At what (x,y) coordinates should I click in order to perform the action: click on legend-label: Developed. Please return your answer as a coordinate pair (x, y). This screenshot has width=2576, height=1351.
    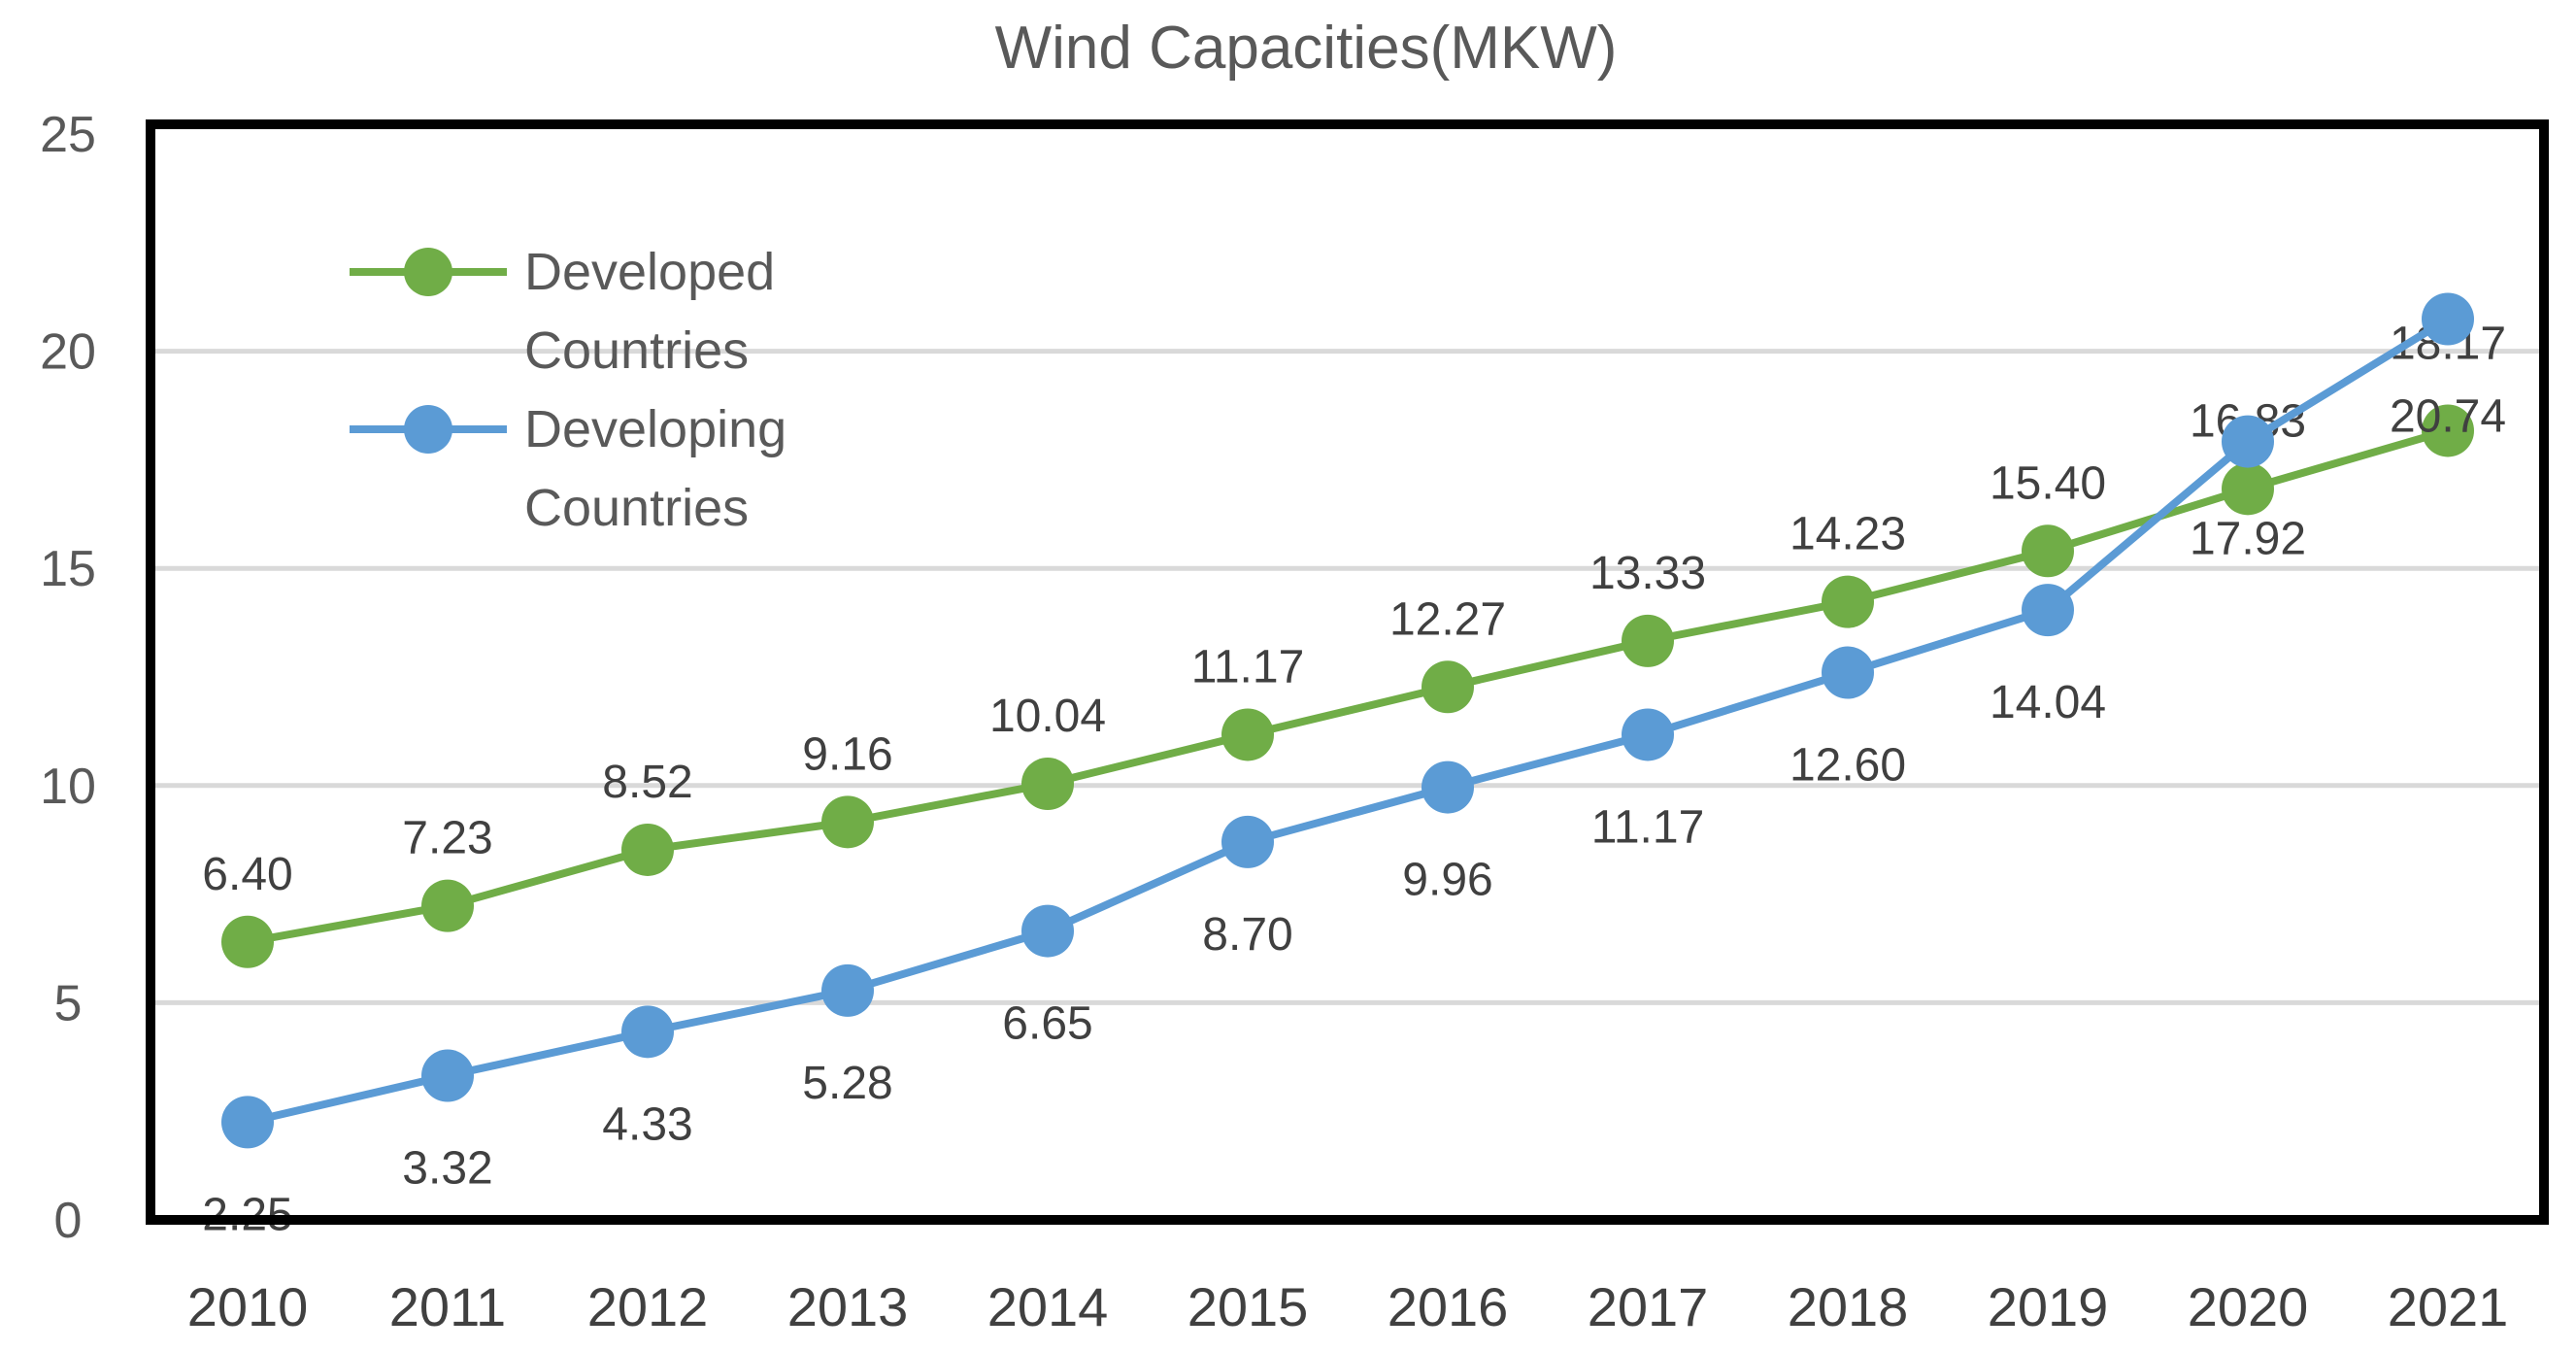
    Looking at the image, I should click on (650, 272).